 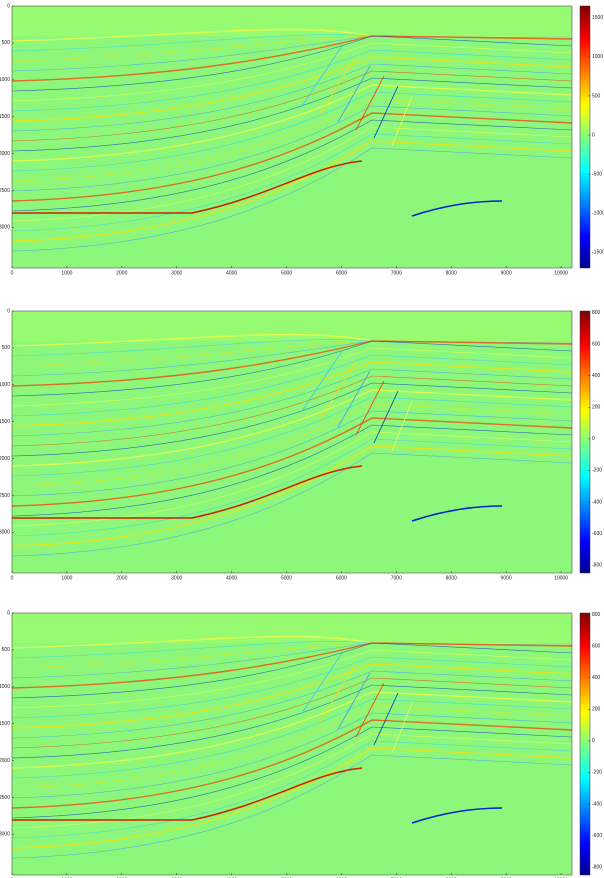 What do you see at coordinates (596, 313) in the screenshot?
I see `colorbar-tick-label: 800` at bounding box center [596, 313].